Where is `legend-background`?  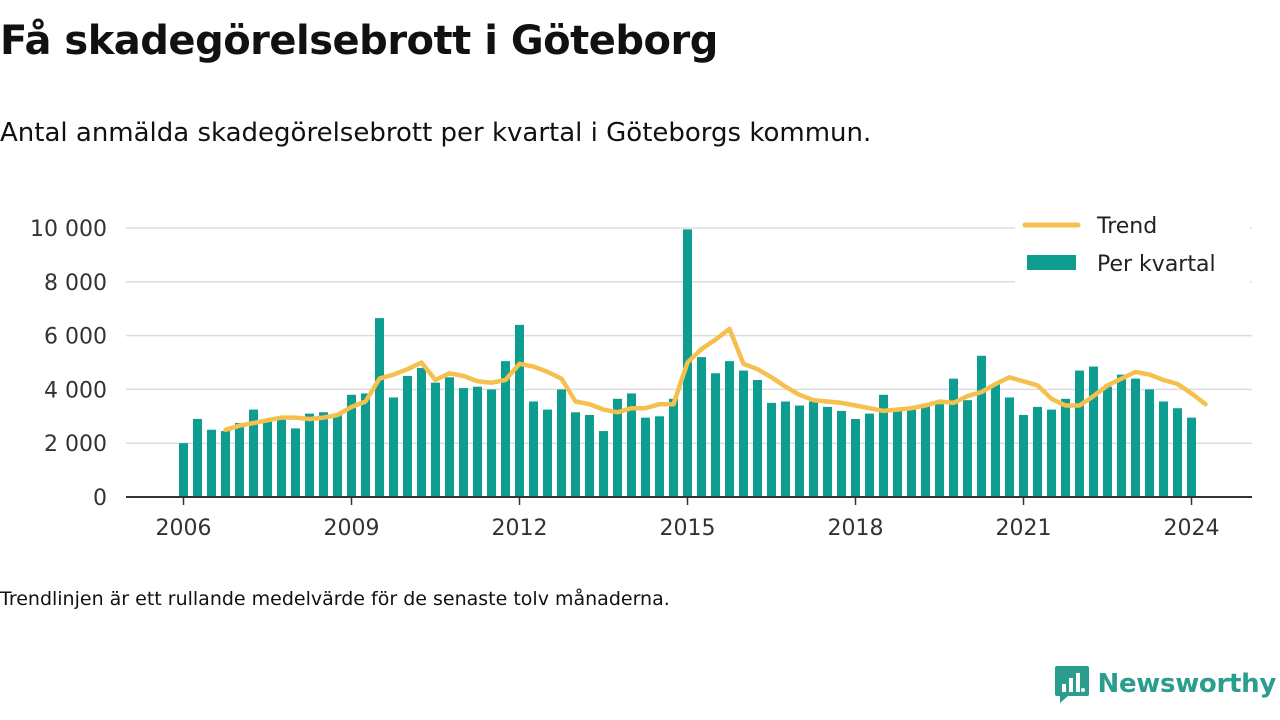 legend-background is located at coordinates (1132, 245).